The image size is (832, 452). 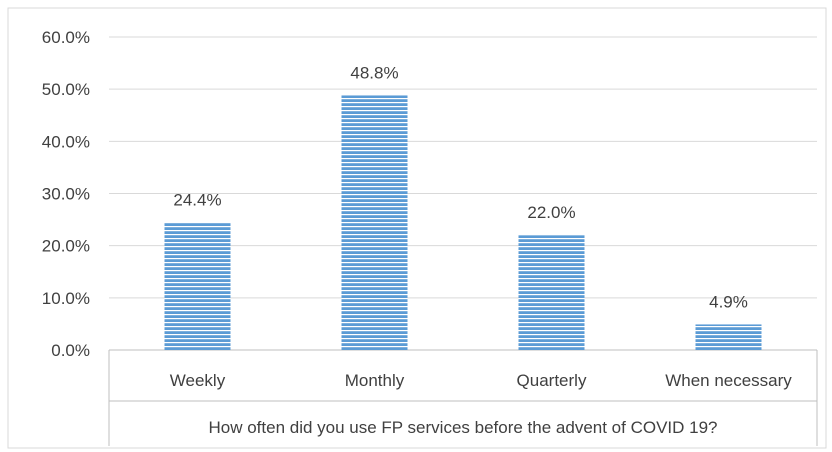 What do you see at coordinates (66, 141) in the screenshot?
I see `y-tick-label: 40.0%` at bounding box center [66, 141].